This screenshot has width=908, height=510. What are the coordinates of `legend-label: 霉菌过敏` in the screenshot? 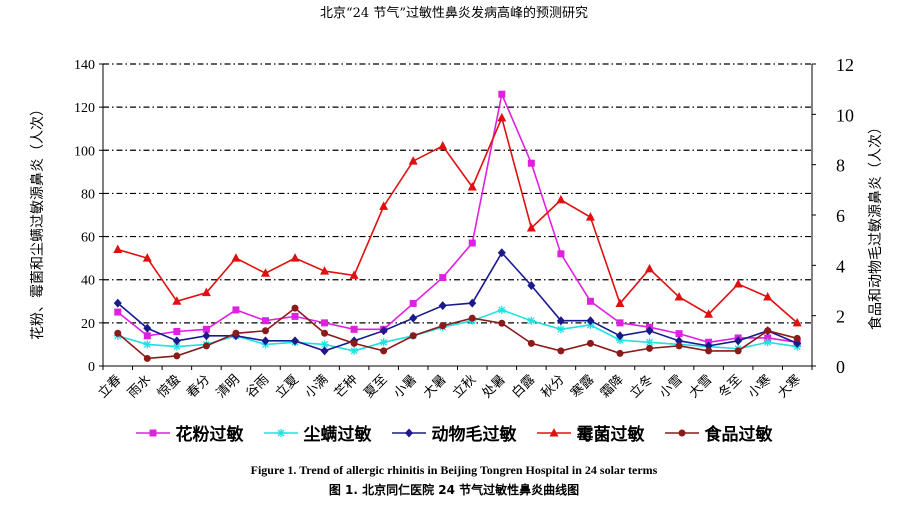 It's located at (610, 435).